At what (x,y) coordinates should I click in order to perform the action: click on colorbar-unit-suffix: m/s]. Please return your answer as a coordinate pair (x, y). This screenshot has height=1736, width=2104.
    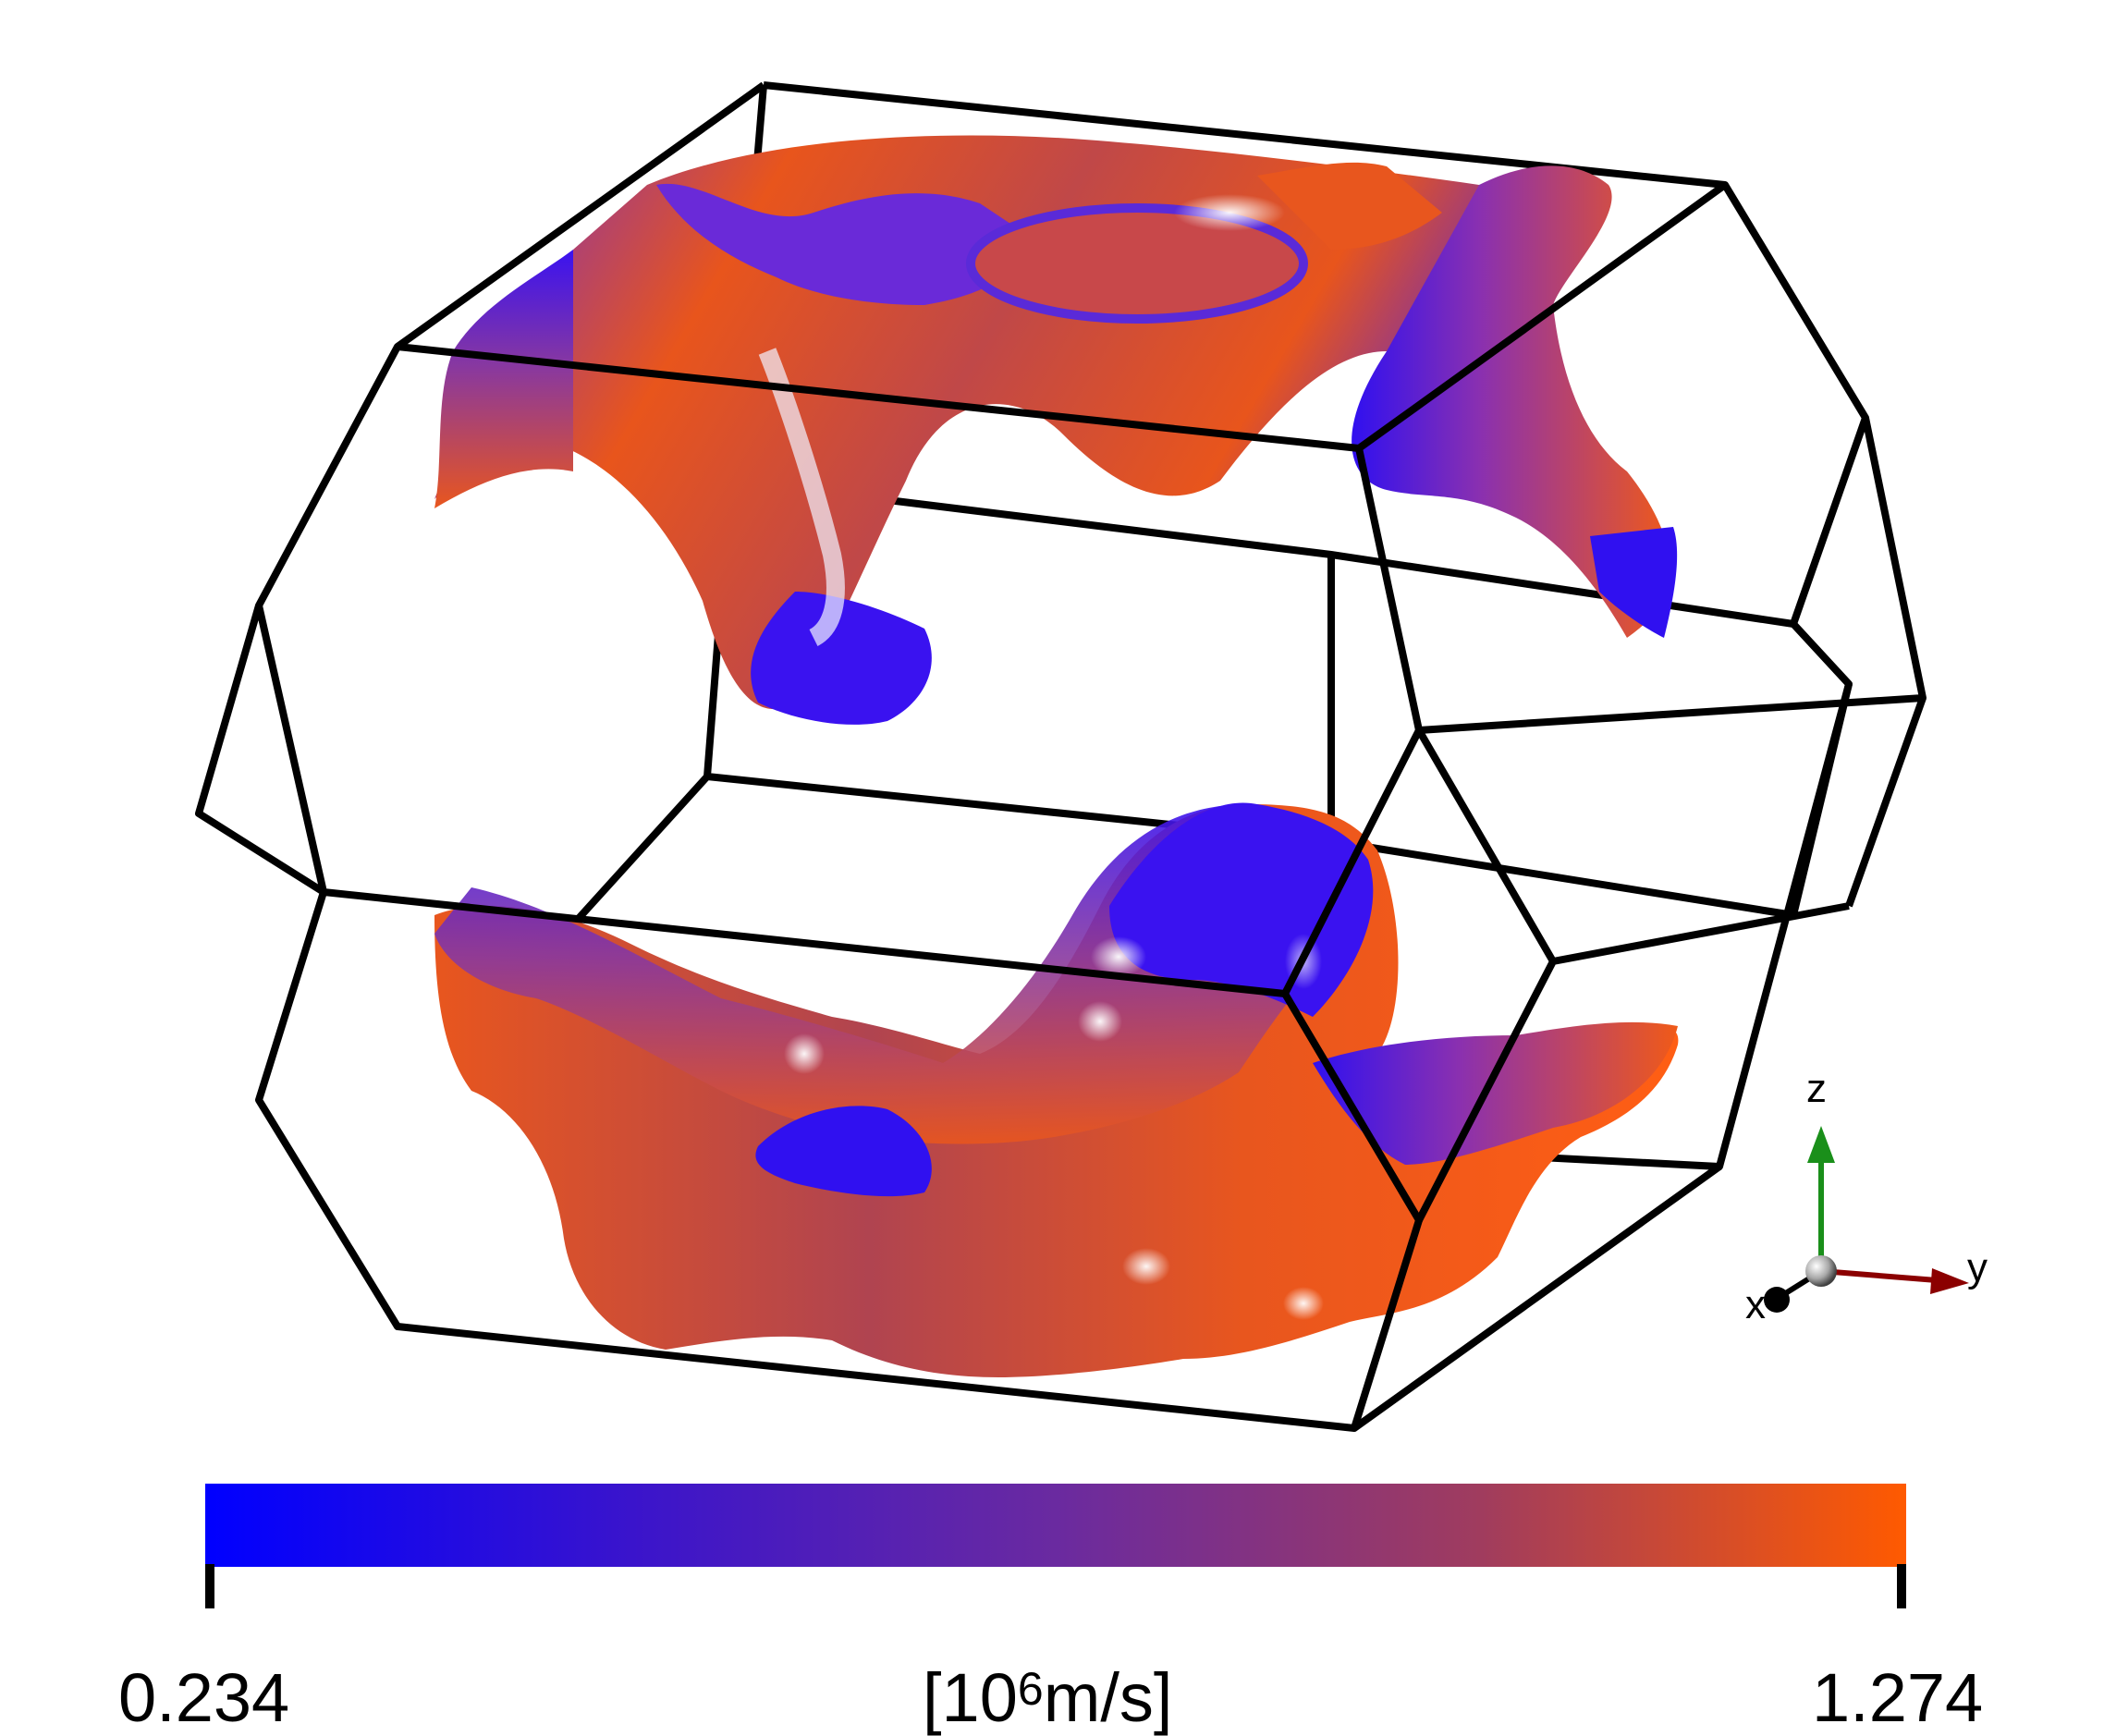
    Looking at the image, I should click on (1108, 1697).